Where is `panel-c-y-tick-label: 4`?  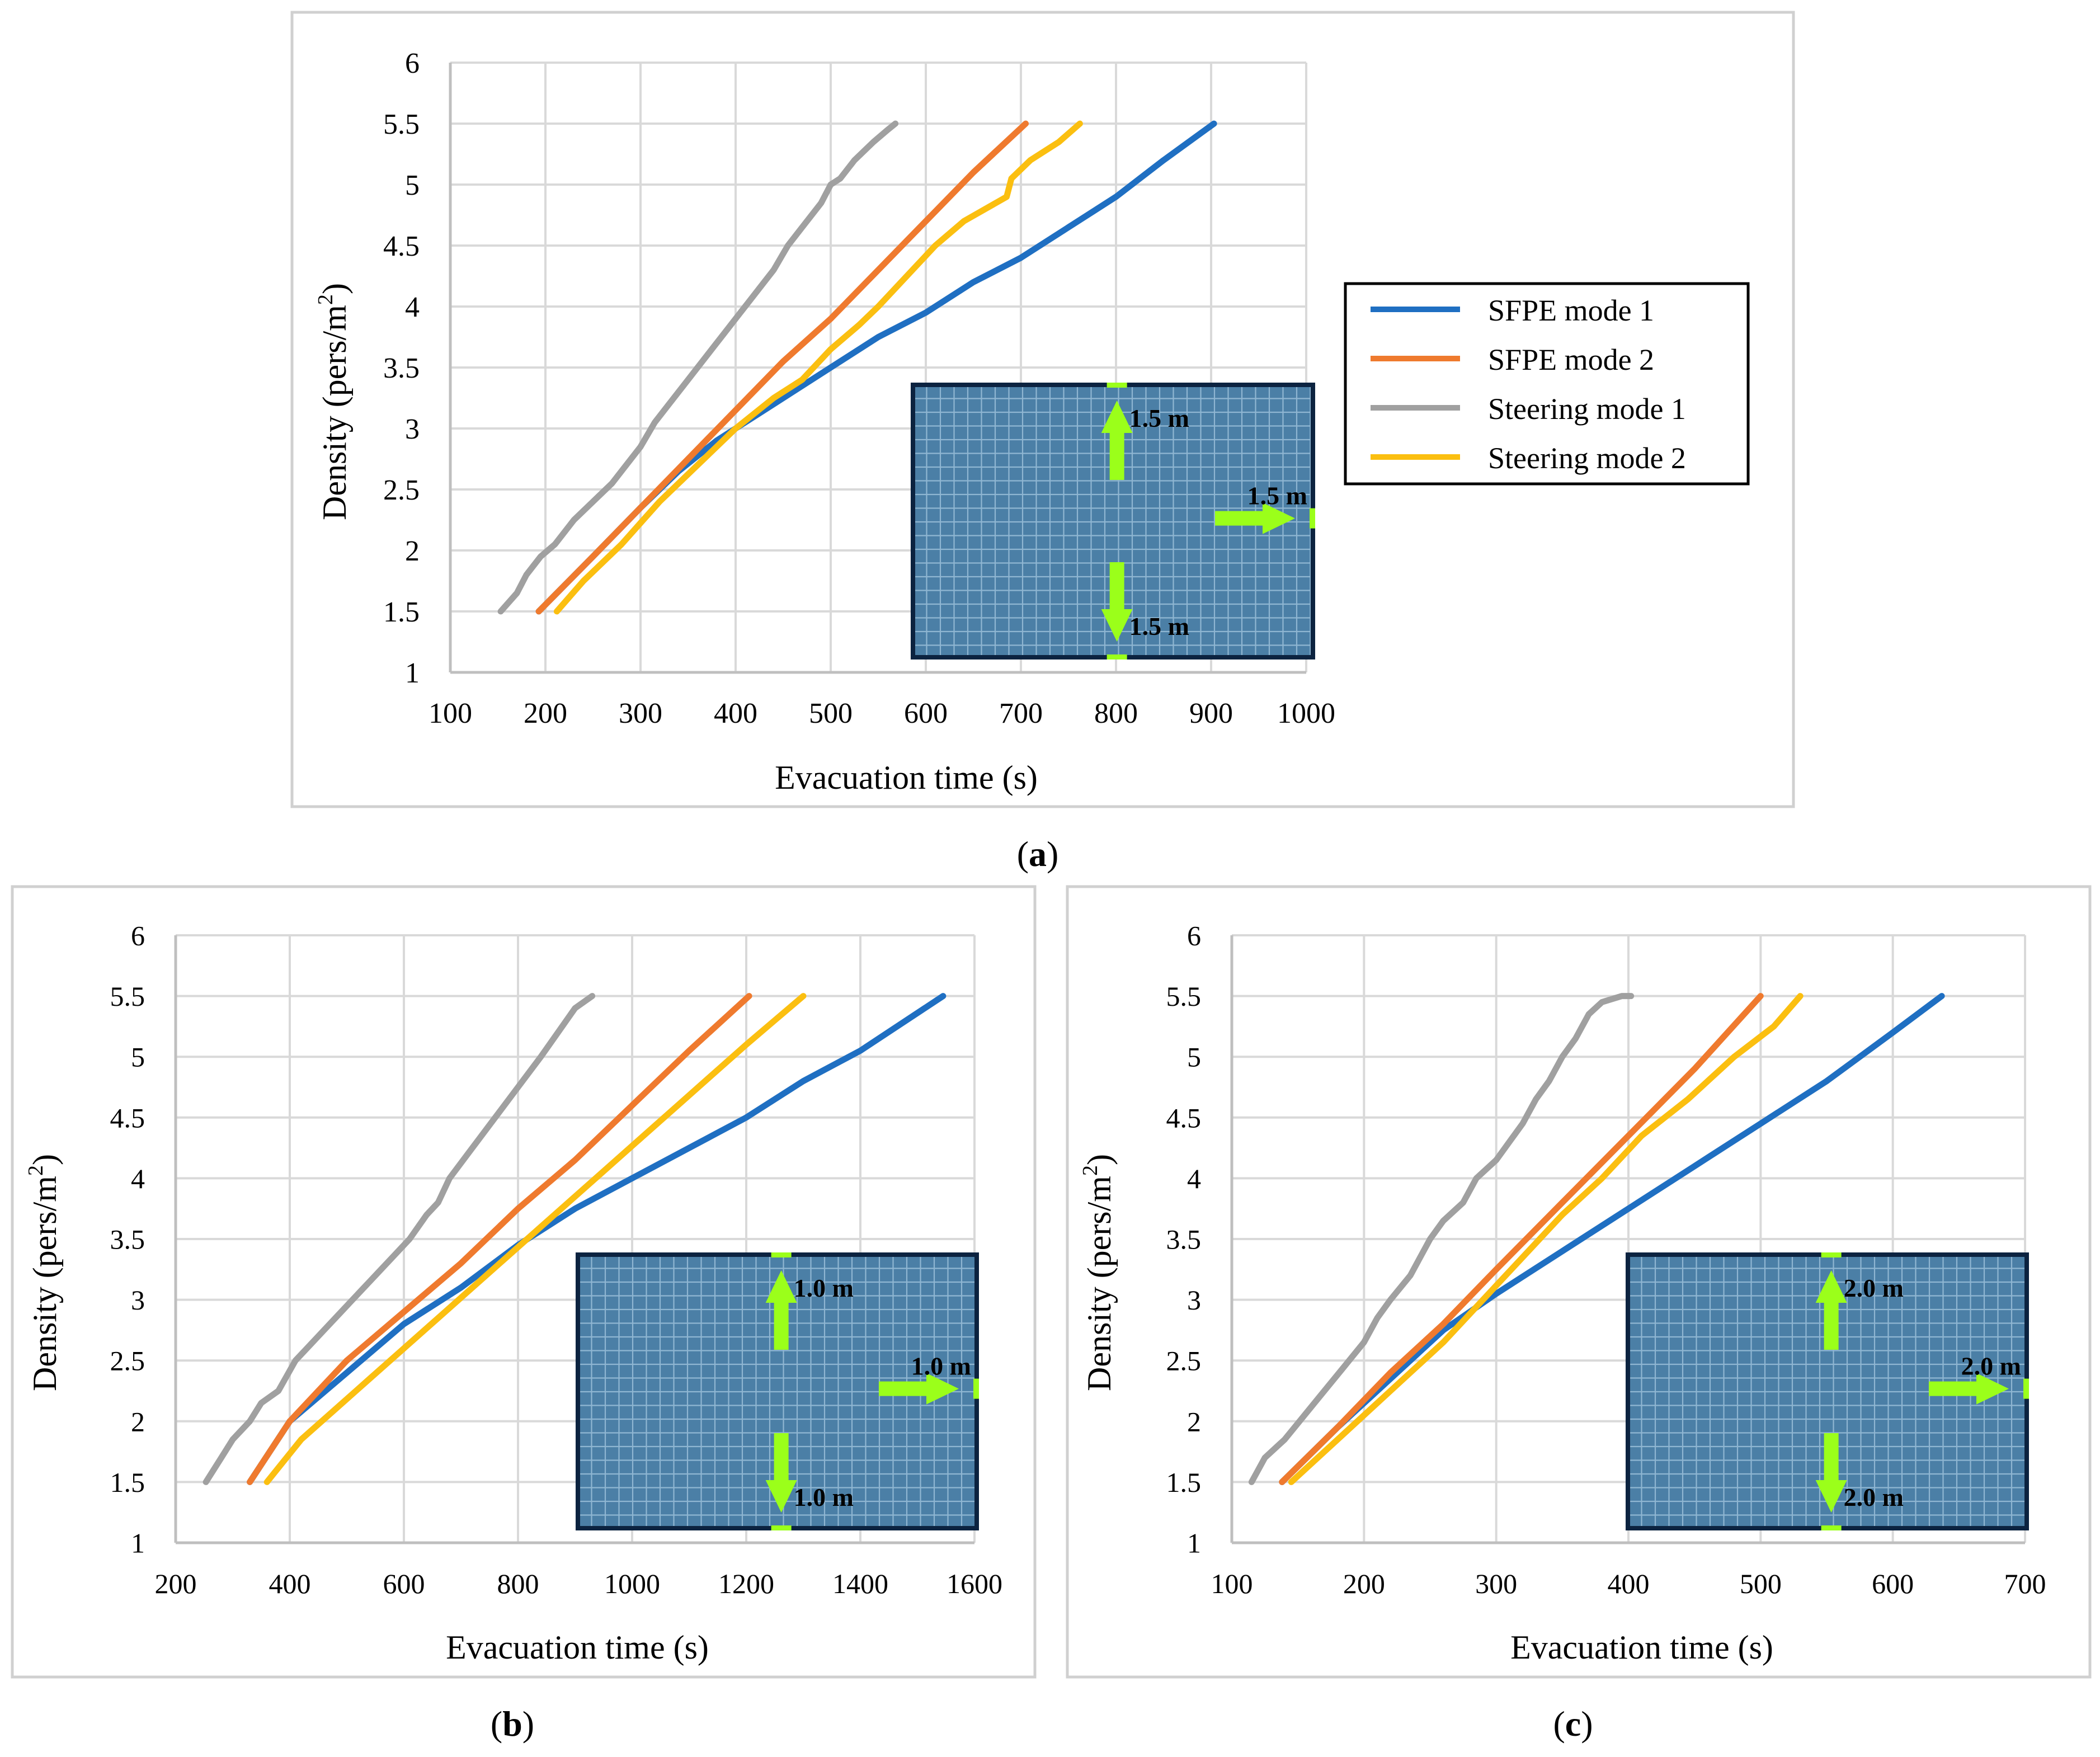 panel-c-y-tick-label: 4 is located at coordinates (1194, 1179).